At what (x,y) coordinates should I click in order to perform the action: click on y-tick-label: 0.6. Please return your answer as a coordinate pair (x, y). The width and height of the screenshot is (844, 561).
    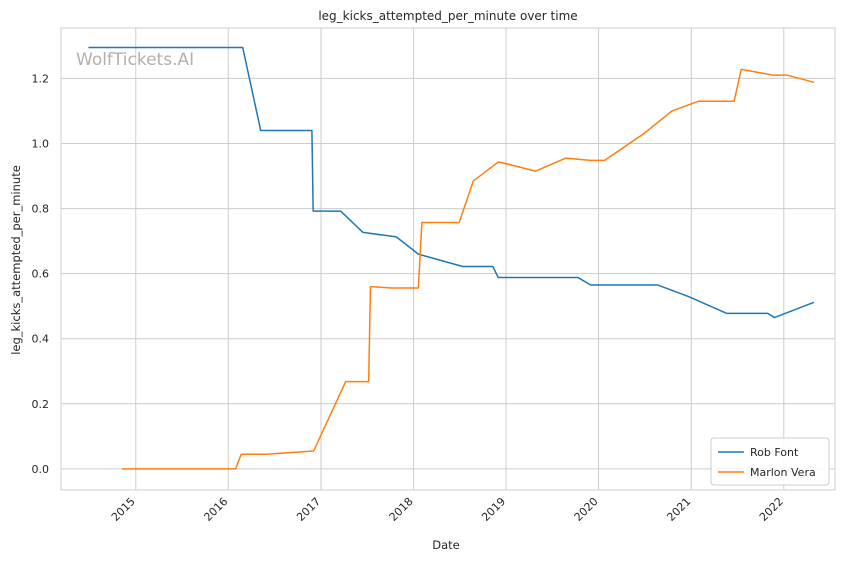
    Looking at the image, I should click on (41, 274).